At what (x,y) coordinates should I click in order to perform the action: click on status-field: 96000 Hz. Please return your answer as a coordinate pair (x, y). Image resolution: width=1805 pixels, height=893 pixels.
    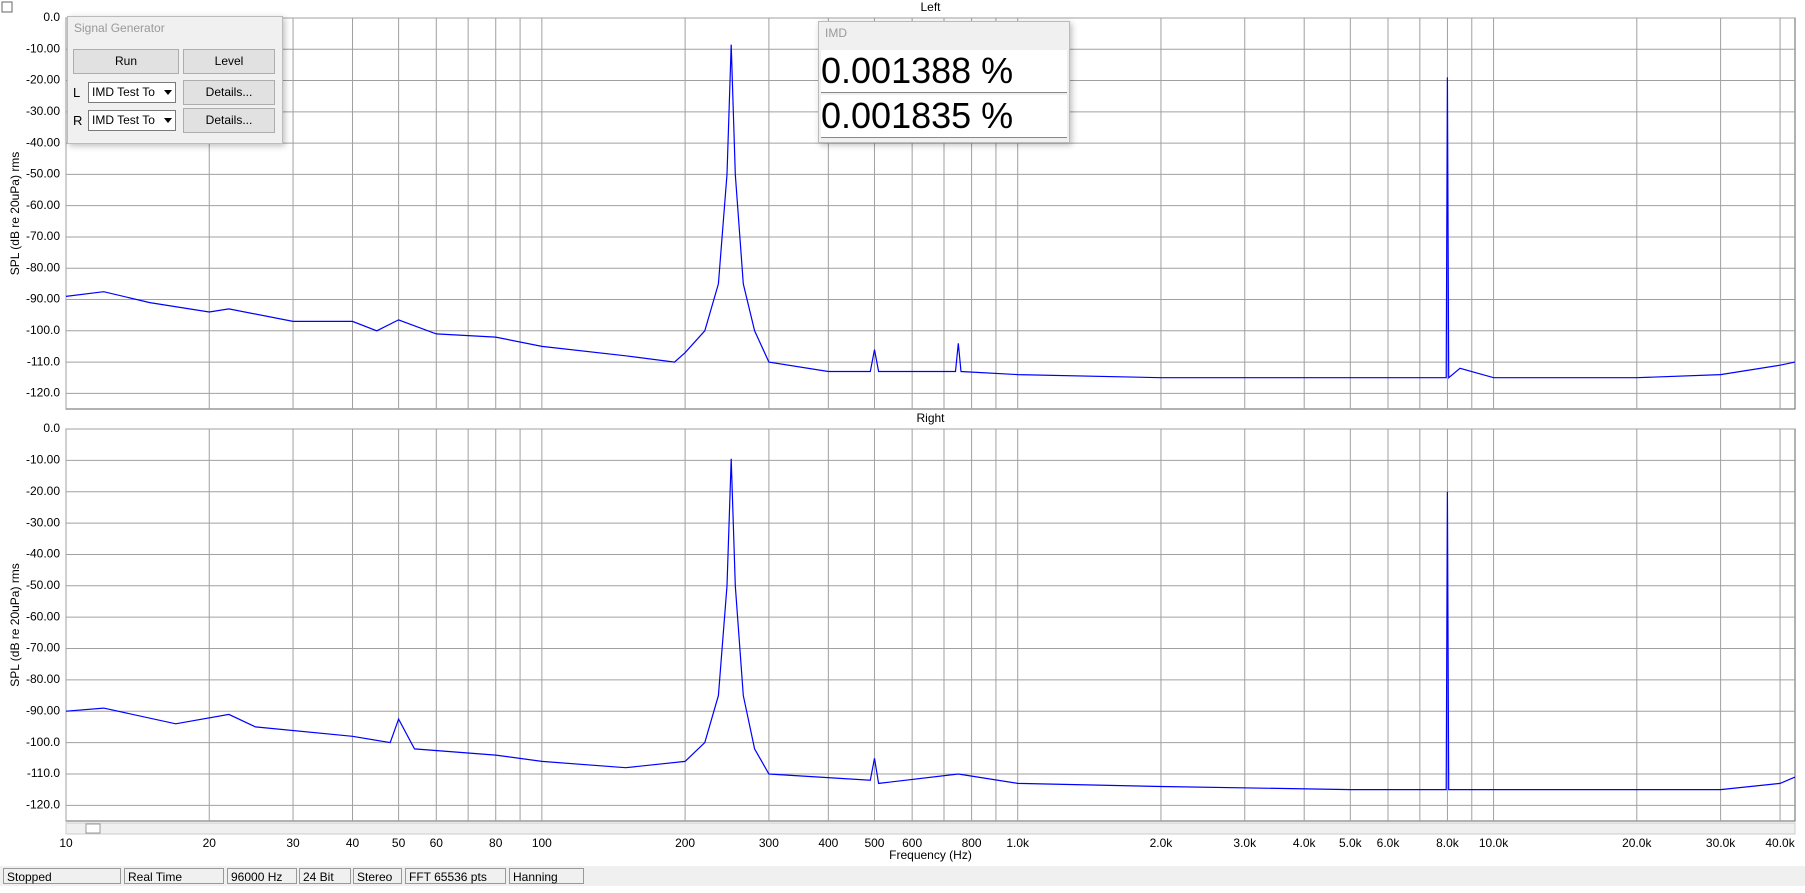
    Looking at the image, I should click on (262, 876).